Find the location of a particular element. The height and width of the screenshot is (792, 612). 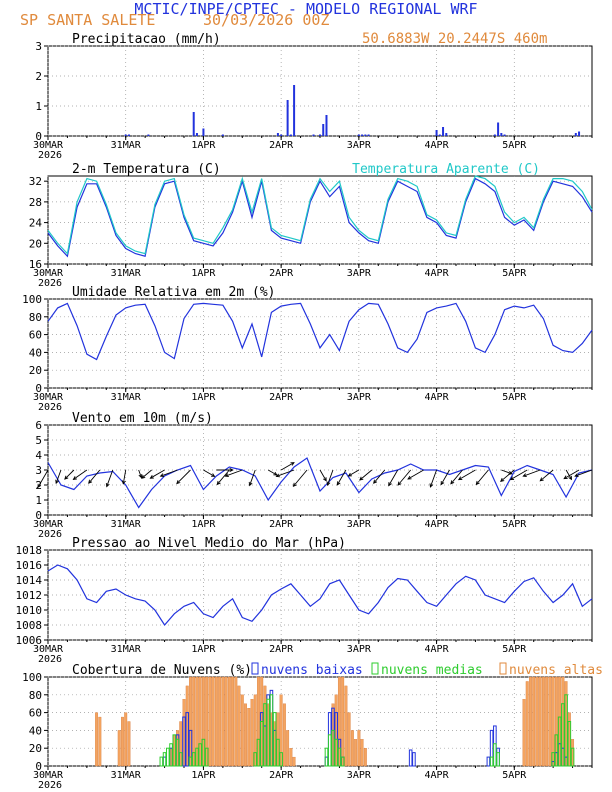

pressure-xtick-year: 2026 is located at coordinates (50, 659).